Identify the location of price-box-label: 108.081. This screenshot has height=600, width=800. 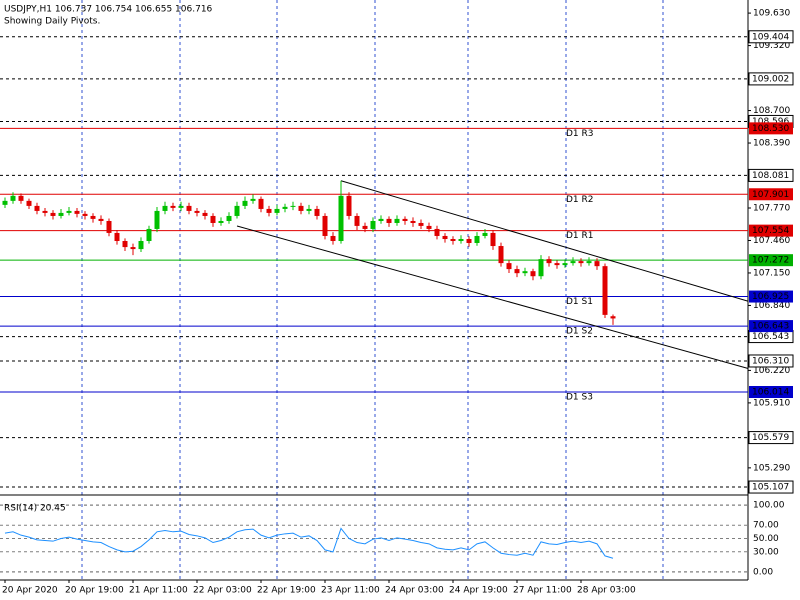
(770, 176).